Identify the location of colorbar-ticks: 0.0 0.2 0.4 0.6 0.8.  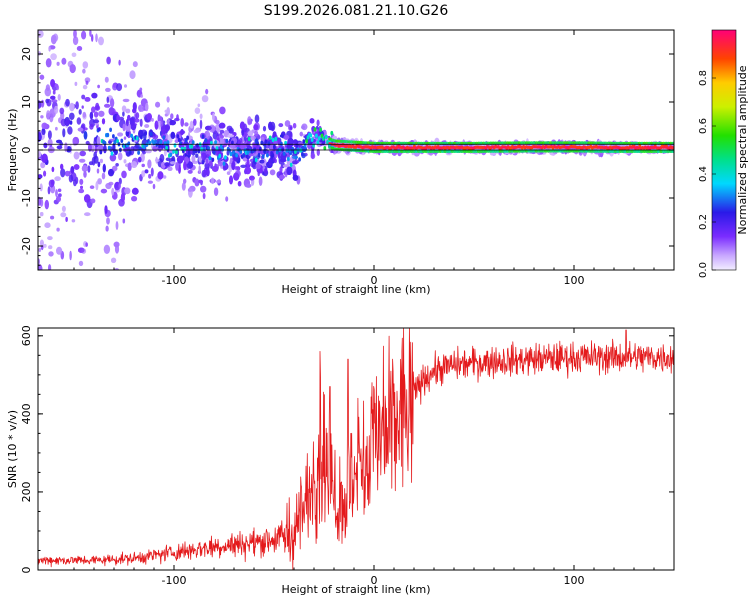
(707, 174).